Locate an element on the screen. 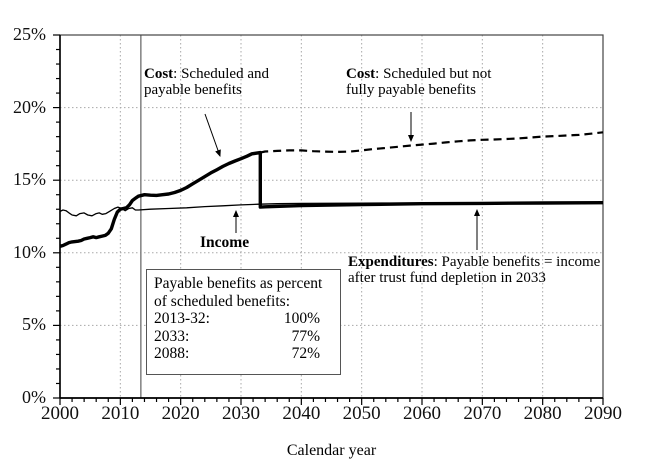 The width and height of the screenshot is (648, 468). info-box-row-value: 77% is located at coordinates (305, 336).